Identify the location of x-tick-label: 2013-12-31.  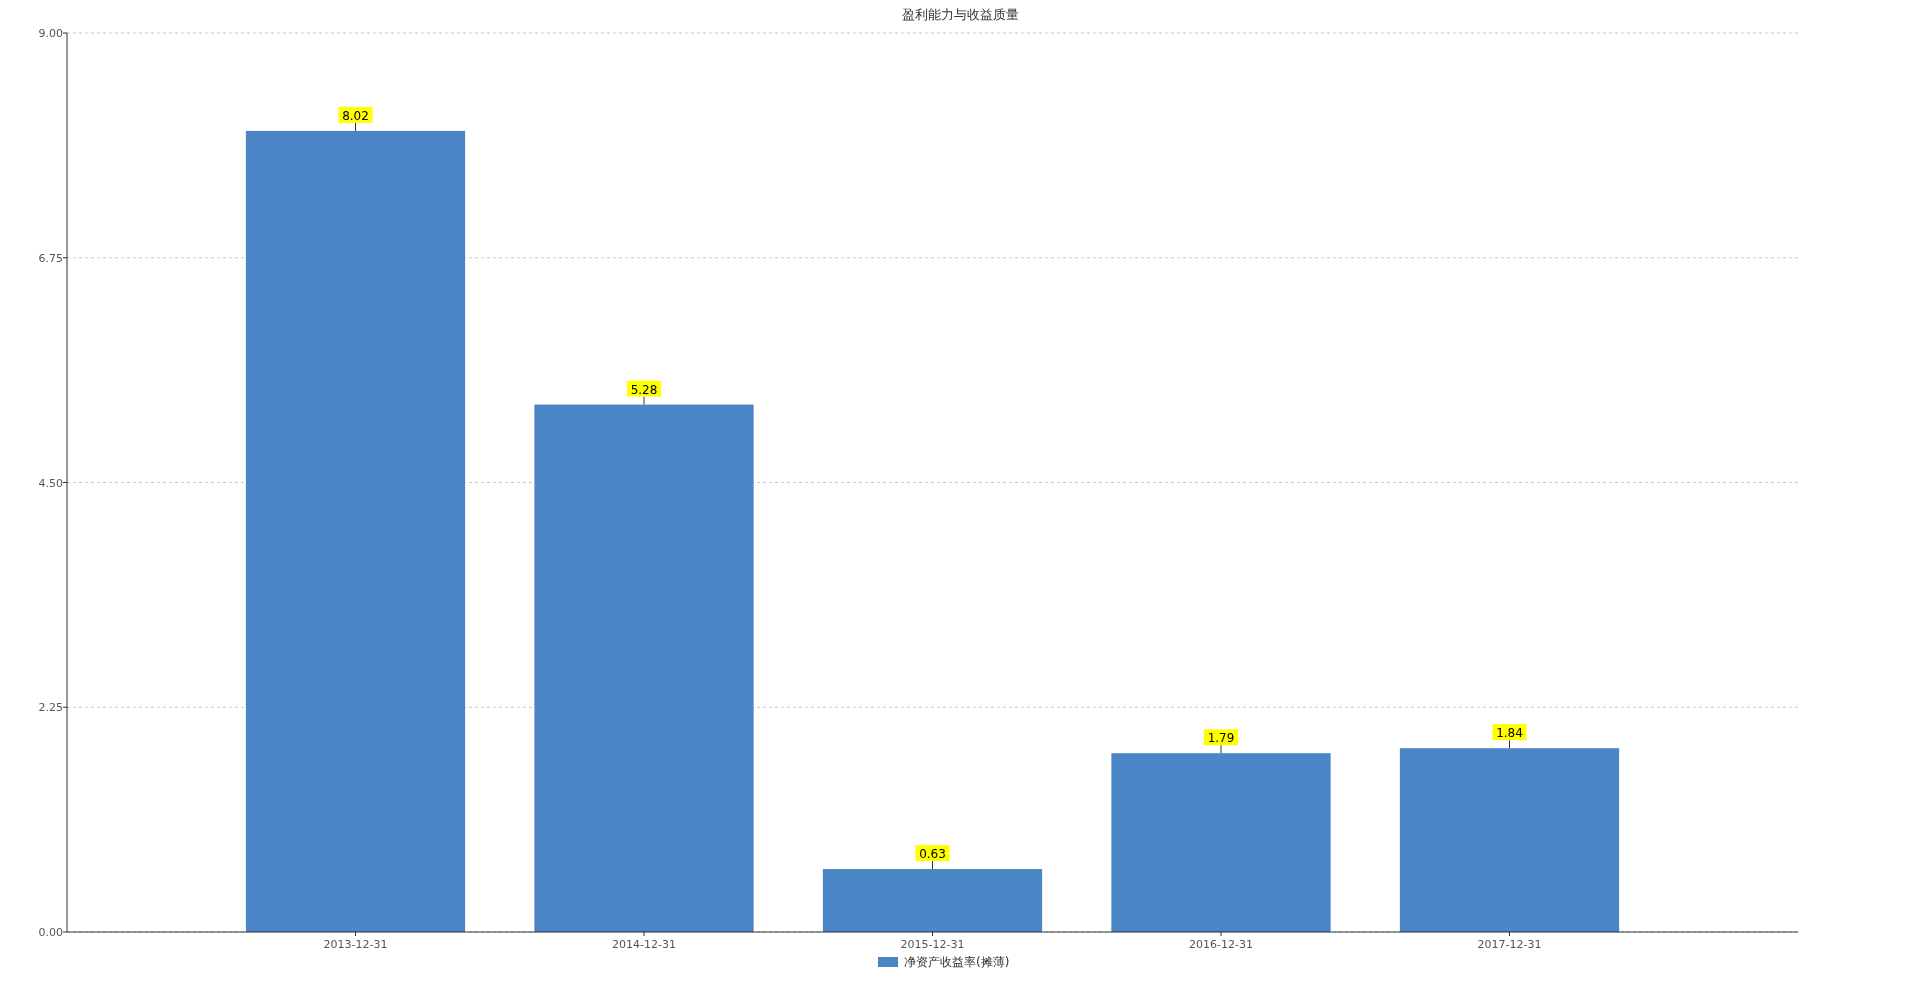
(355, 944).